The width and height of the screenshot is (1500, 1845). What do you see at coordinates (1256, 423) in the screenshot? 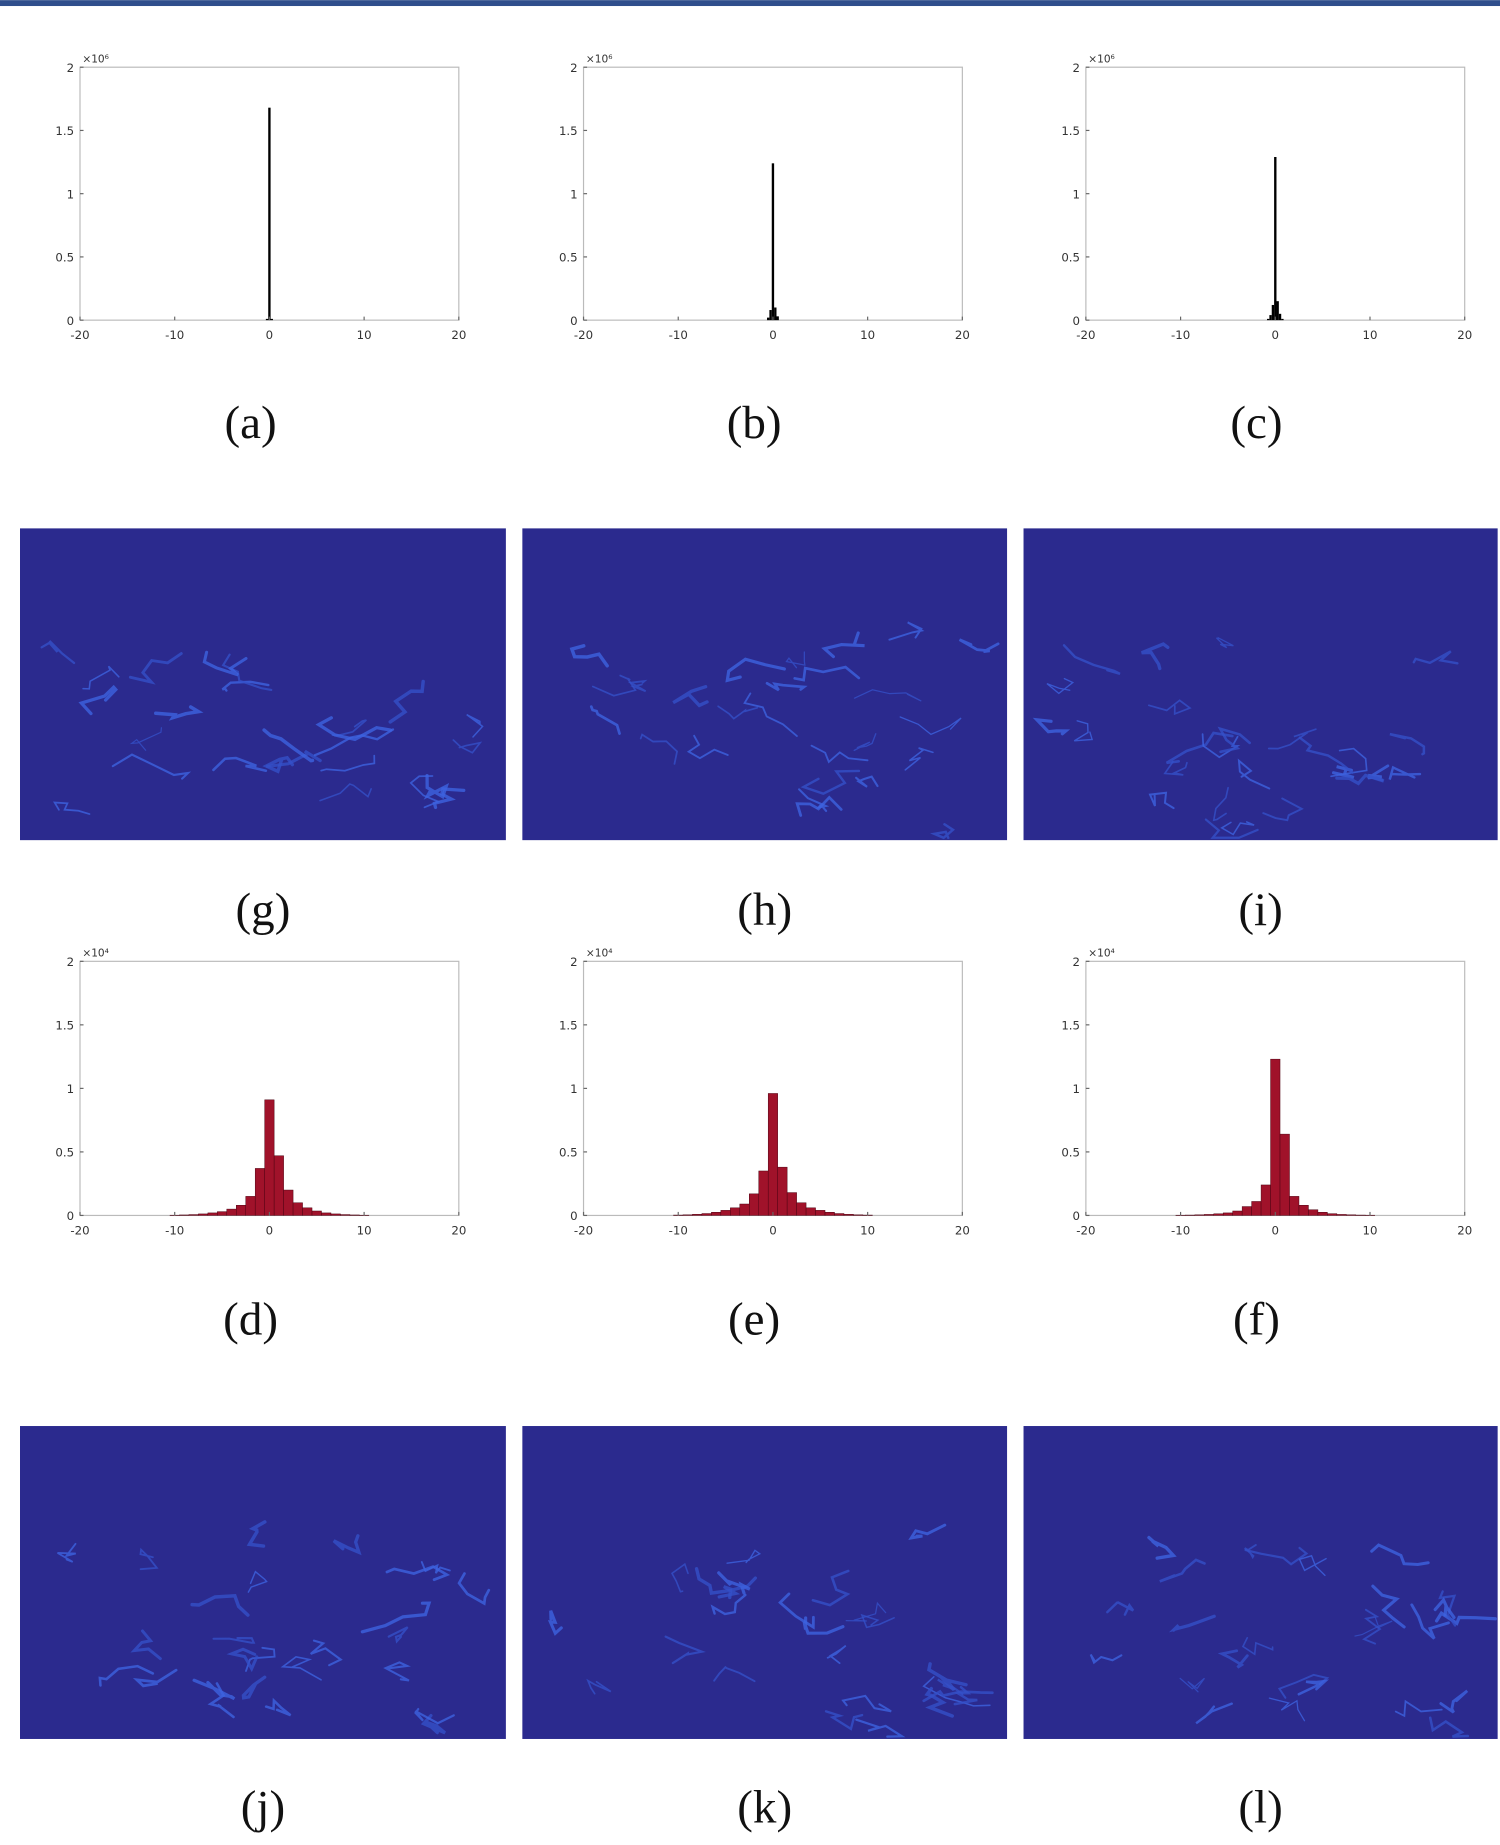
I see `panel-caption: (c)` at bounding box center [1256, 423].